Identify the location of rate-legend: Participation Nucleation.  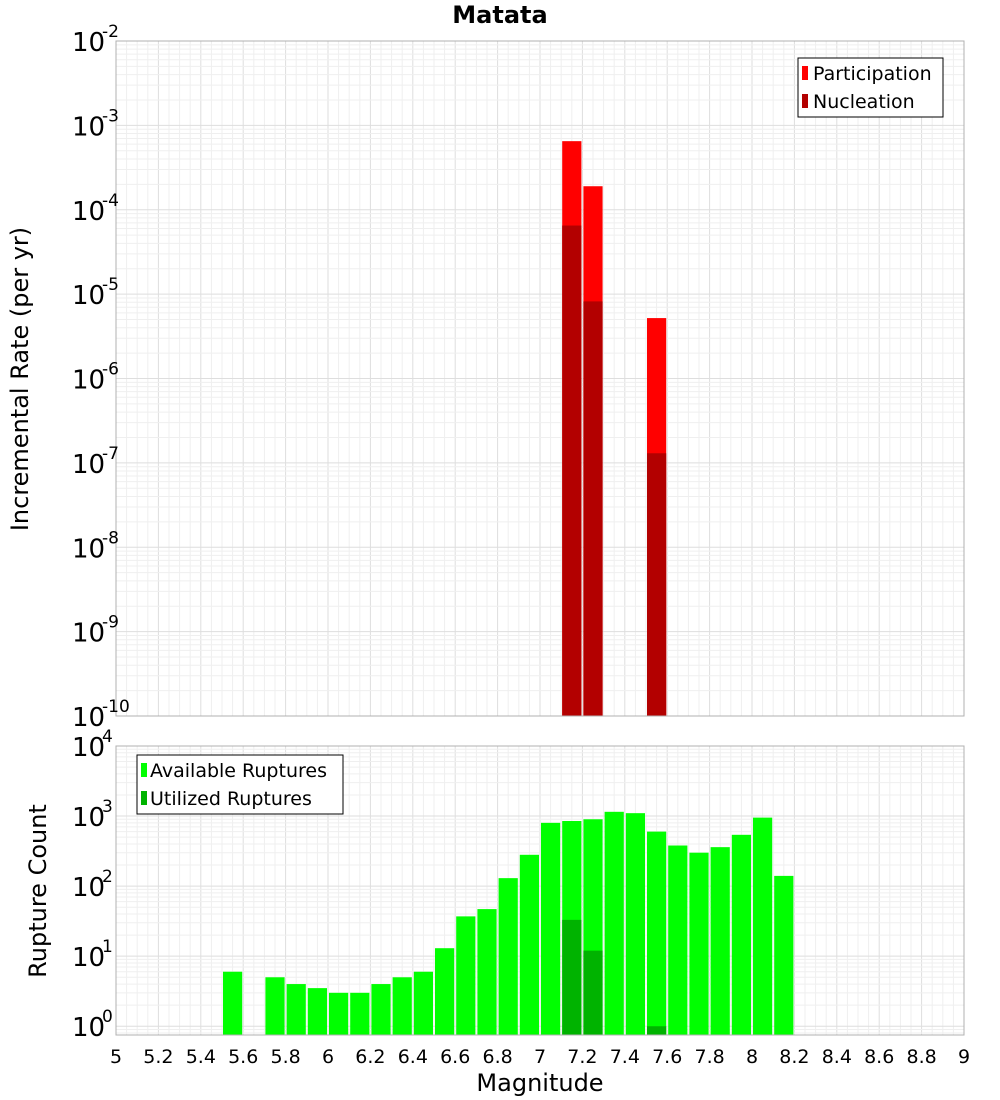
(870, 87).